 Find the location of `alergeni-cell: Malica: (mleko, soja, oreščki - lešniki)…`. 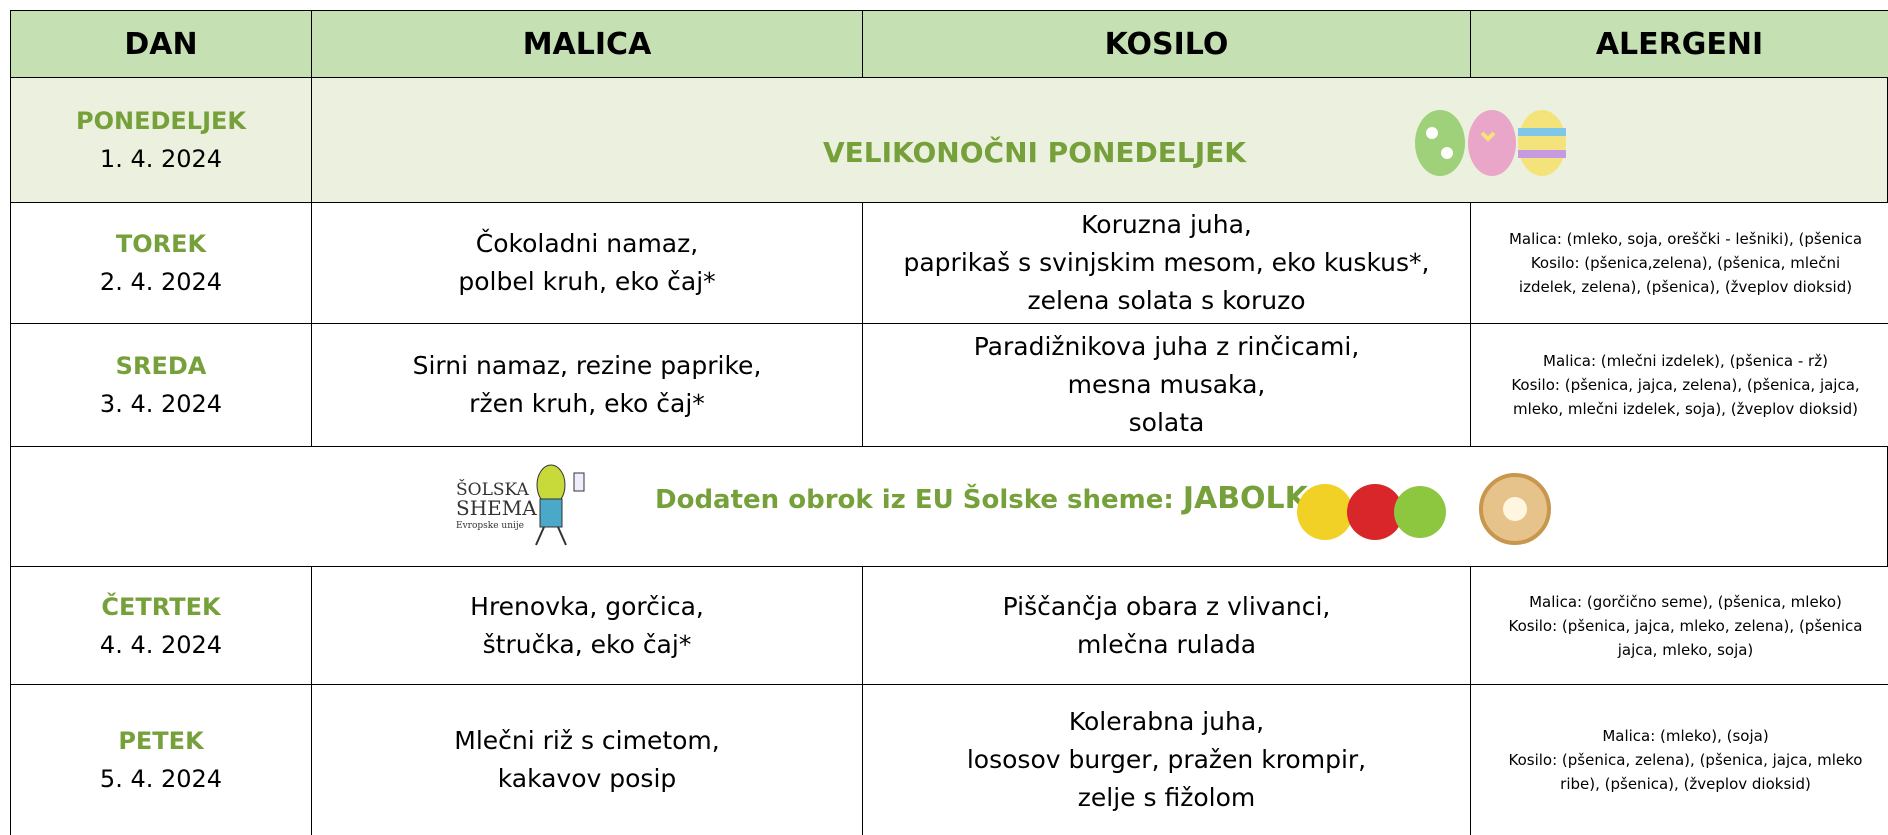

alergeni-cell: Malica: (mleko, soja, oreščki - lešniki)… is located at coordinates (1679, 263).